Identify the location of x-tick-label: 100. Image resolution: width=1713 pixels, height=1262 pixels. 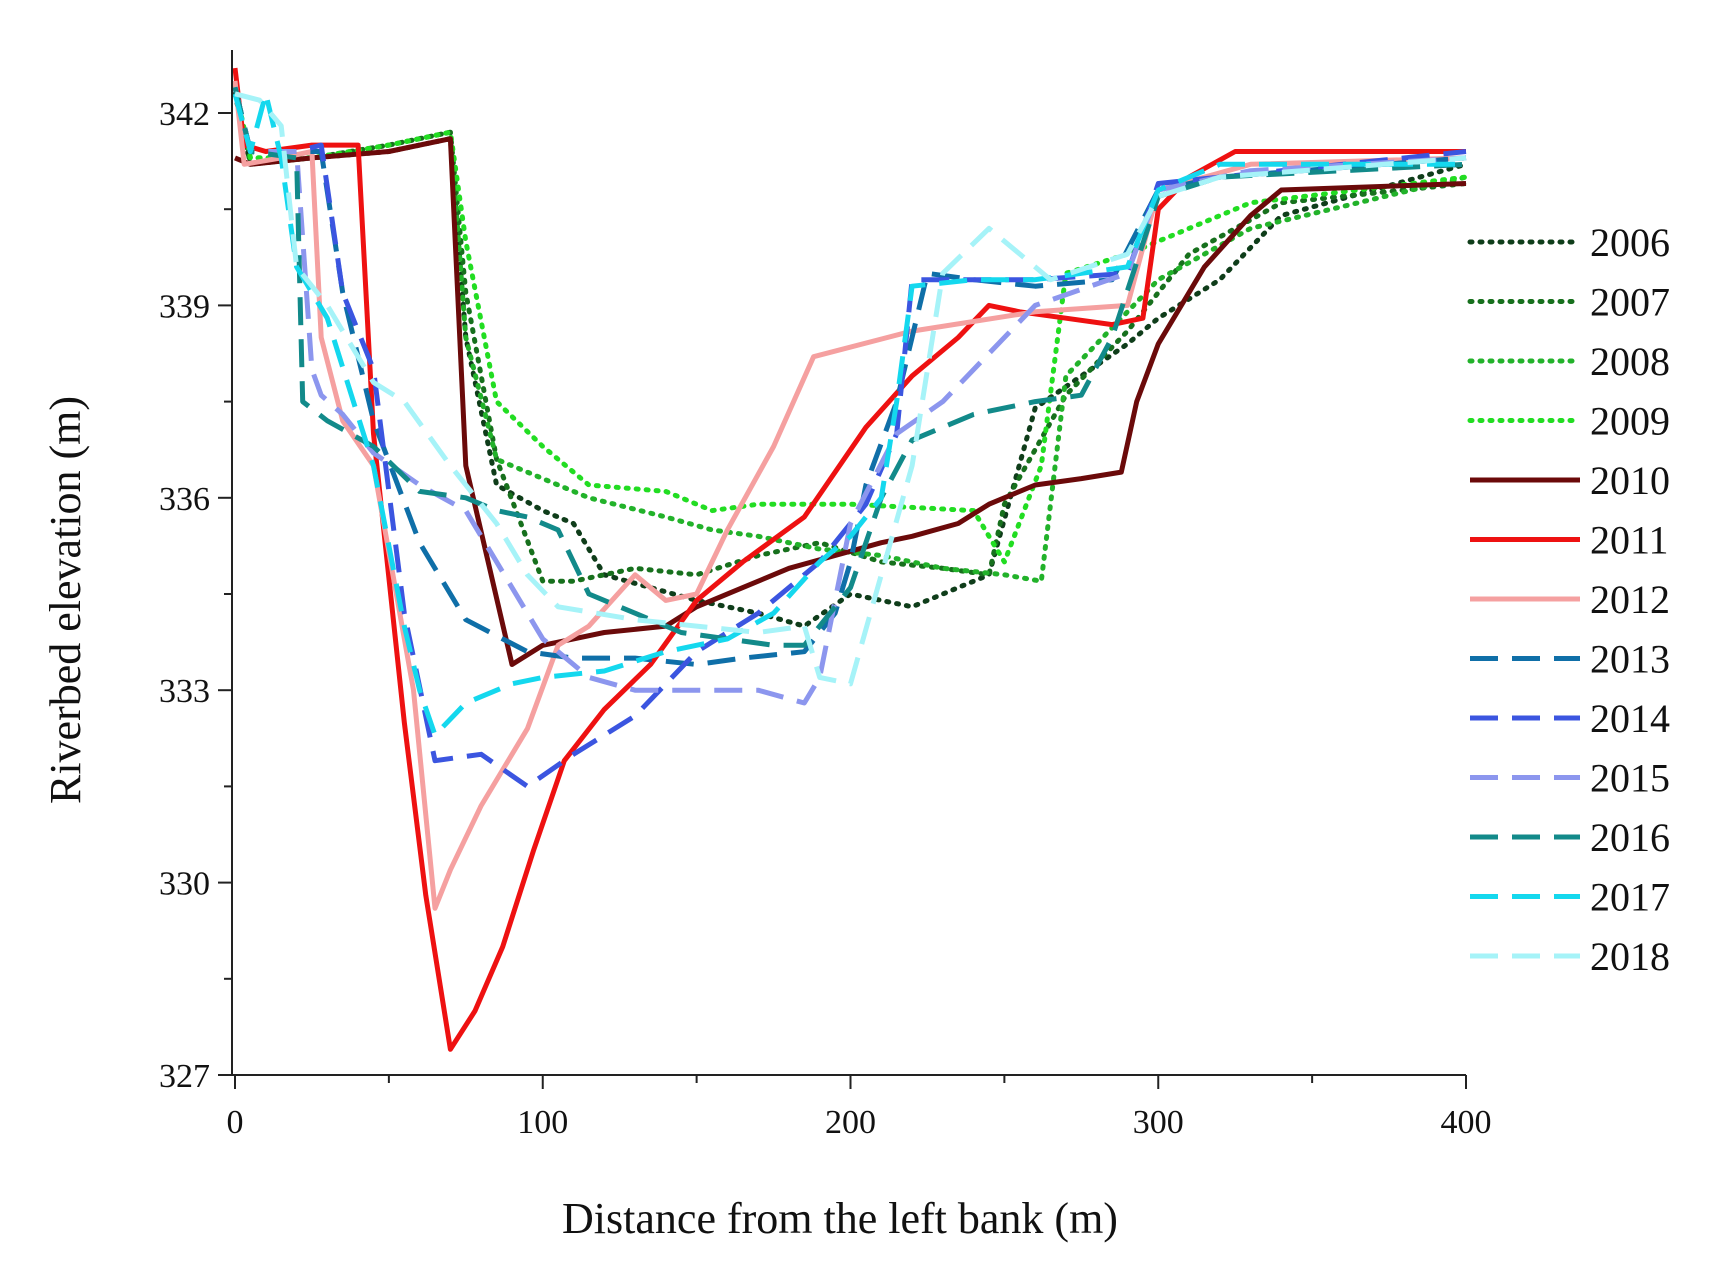
(542, 1122).